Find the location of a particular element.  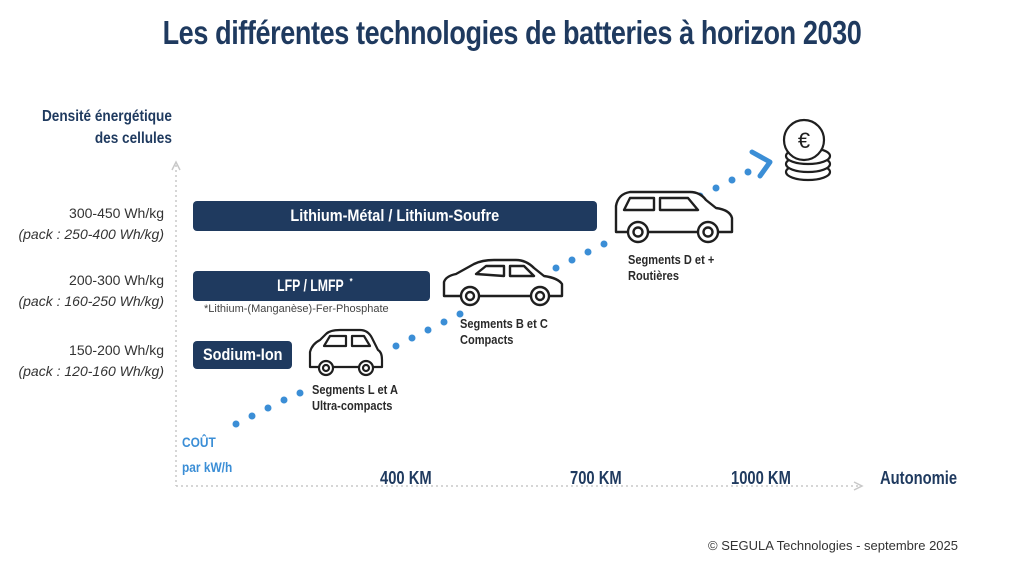

bar-label-mark: * is located at coordinates (351, 281).